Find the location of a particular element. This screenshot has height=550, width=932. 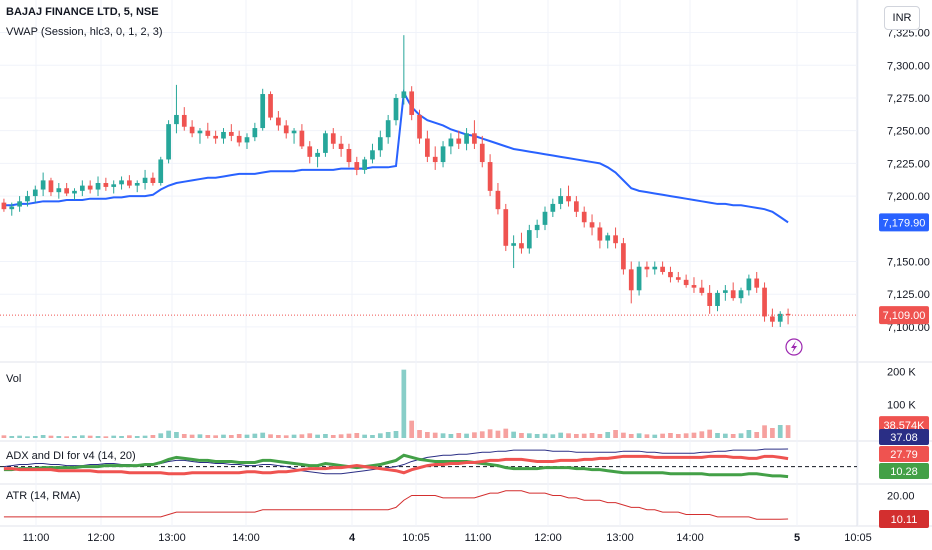

price-tick-label: 7,100.00 is located at coordinates (908, 328).